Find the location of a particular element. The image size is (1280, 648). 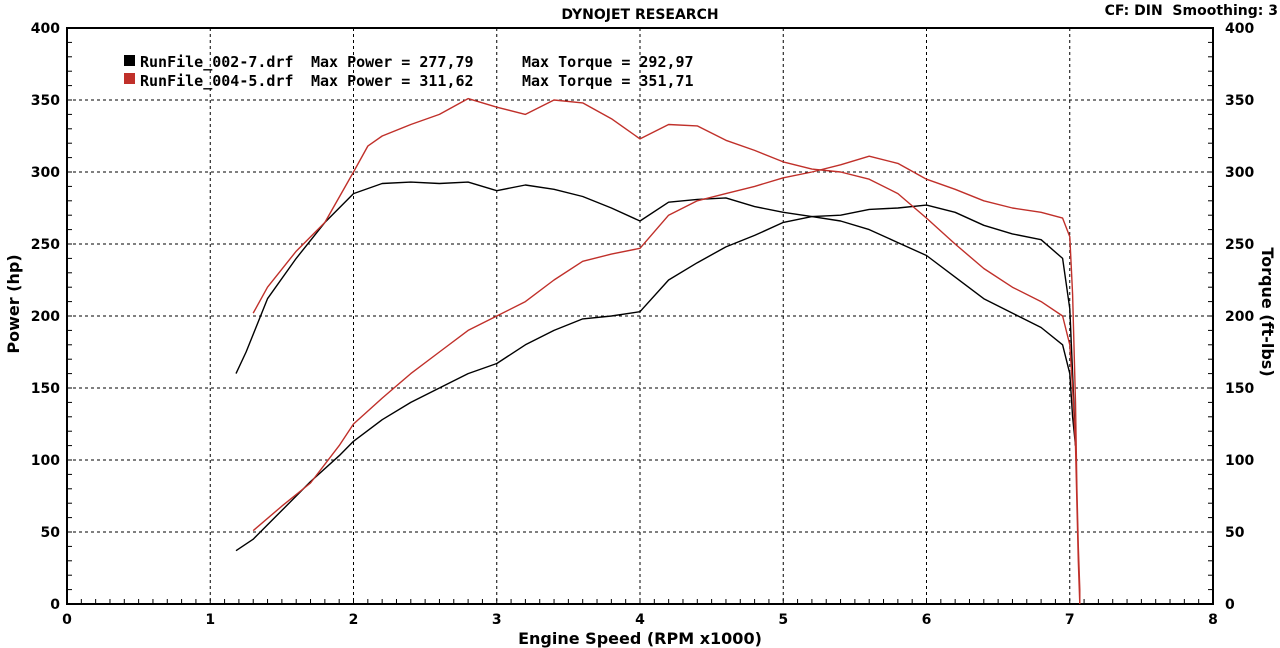

legend-run1-torque: Max Torque = 292,97 is located at coordinates (608, 62).